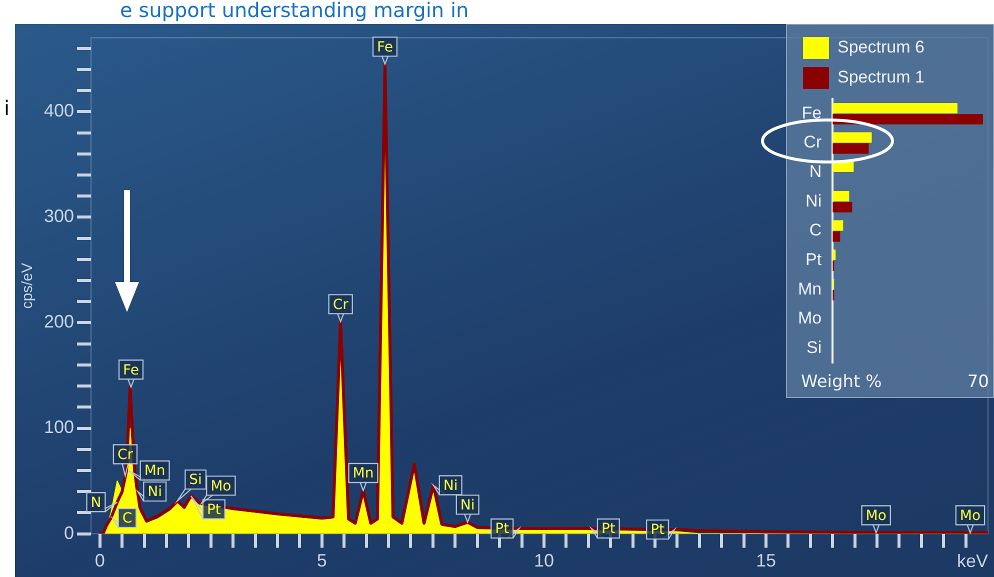  I want to click on x-tick-label: 5, so click(321, 560).